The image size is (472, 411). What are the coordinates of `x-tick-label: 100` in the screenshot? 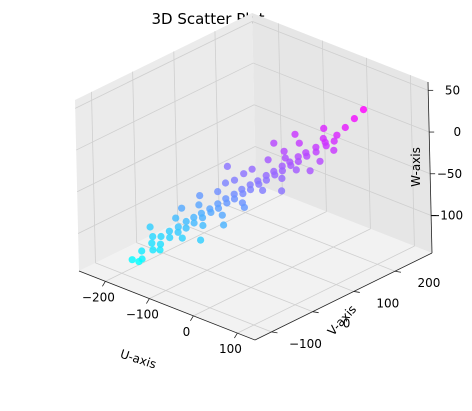 It's located at (230, 349).